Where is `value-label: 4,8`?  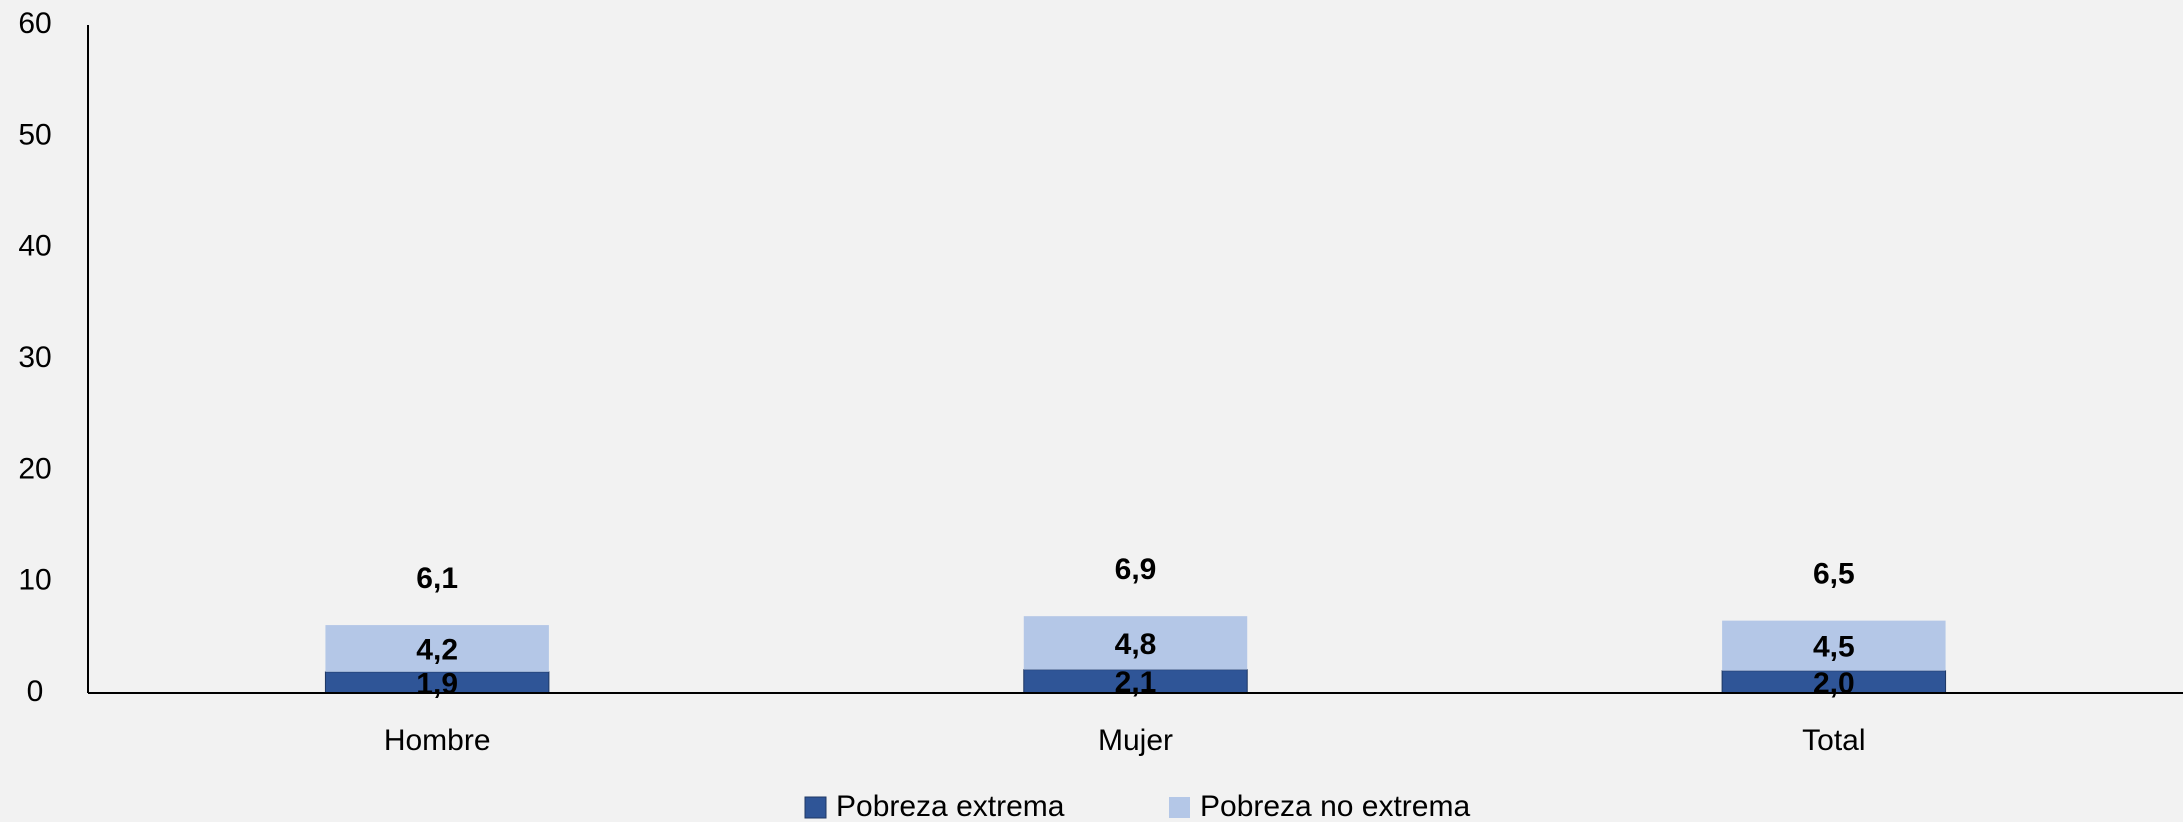 value-label: 4,8 is located at coordinates (1136, 644).